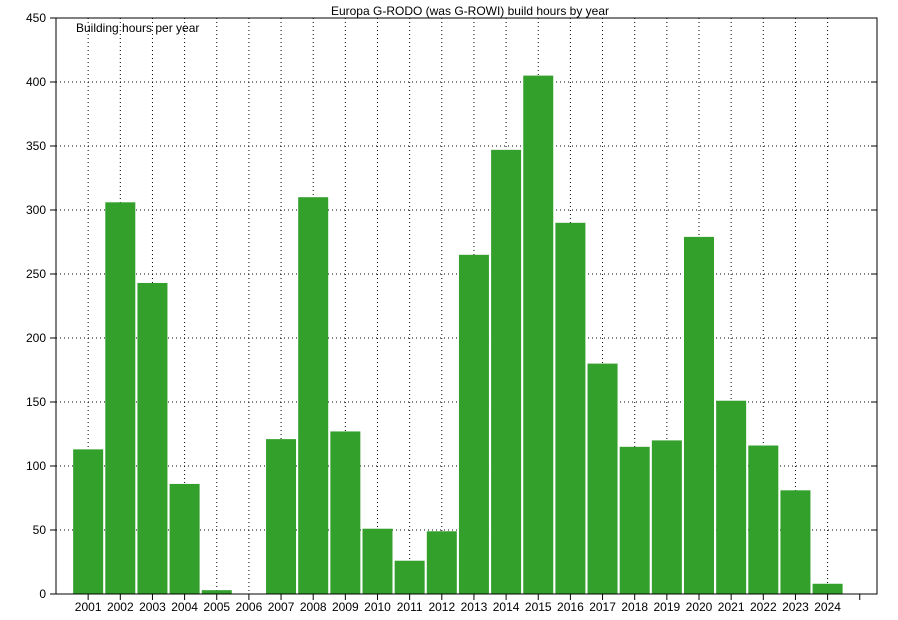 The height and width of the screenshot is (620, 898). Describe the element at coordinates (152, 607) in the screenshot. I see `x-tick-label: 2003` at that location.